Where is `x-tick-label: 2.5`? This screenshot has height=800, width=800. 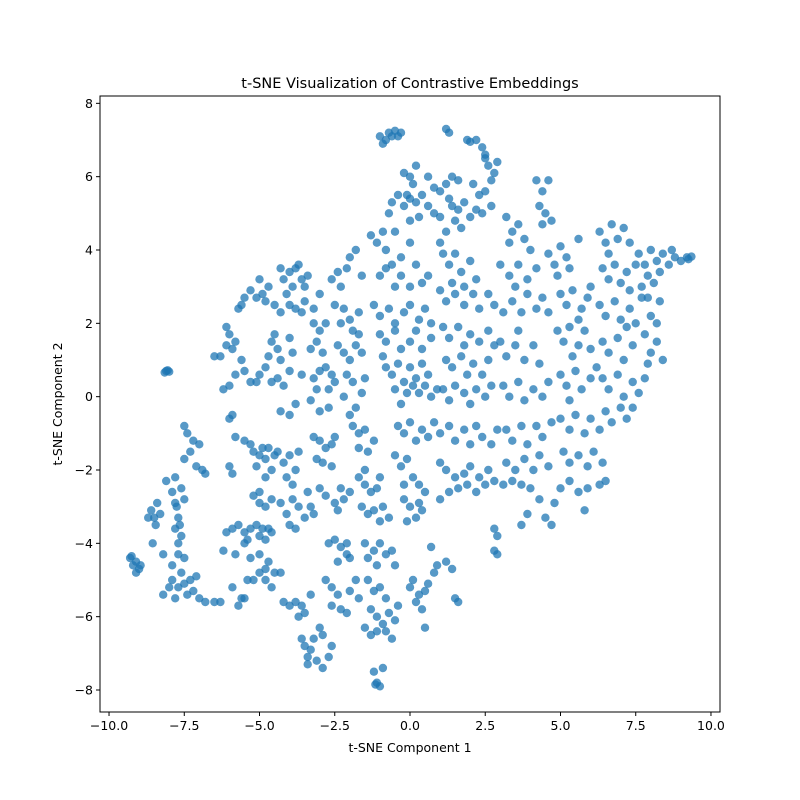
x-tick-label: 2.5 is located at coordinates (485, 725).